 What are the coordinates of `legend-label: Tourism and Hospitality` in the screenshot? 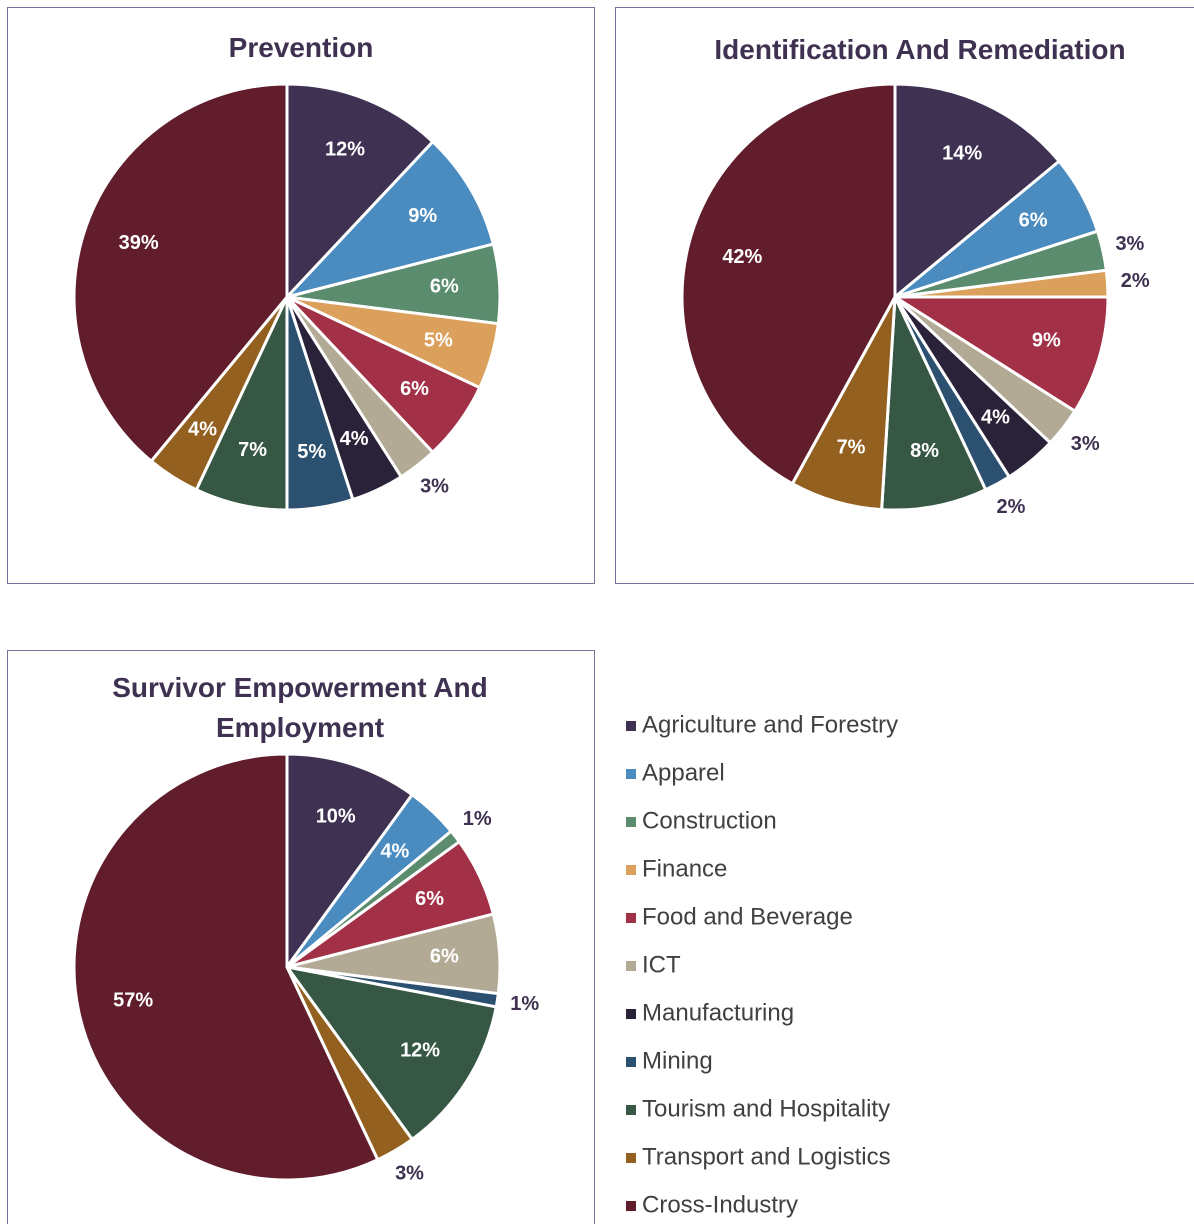 It's located at (766, 1108).